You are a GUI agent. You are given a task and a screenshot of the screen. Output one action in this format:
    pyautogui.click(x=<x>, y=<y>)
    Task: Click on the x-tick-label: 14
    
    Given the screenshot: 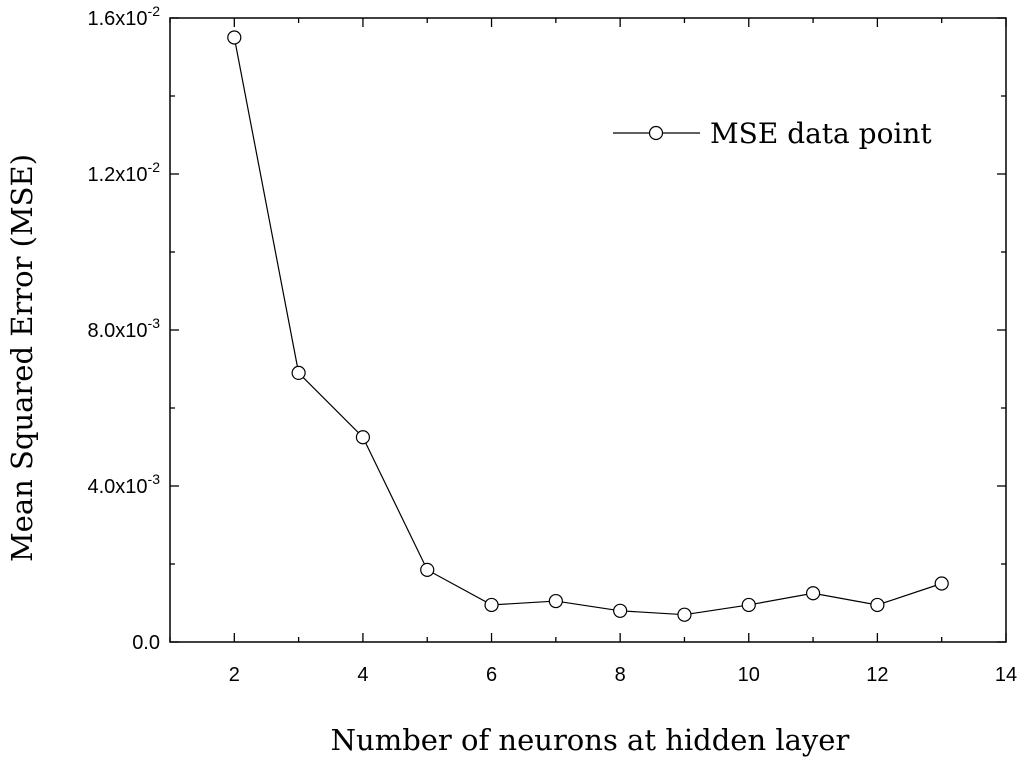 What is the action you would take?
    pyautogui.click(x=1006, y=675)
    